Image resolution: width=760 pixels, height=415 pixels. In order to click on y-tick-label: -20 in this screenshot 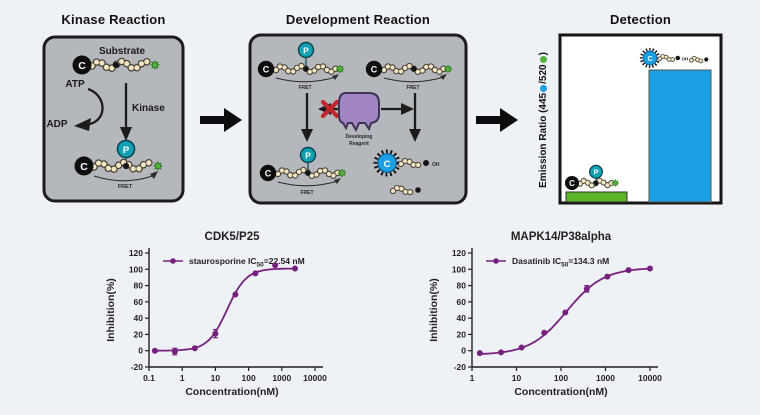, I will do `click(460, 367)`.